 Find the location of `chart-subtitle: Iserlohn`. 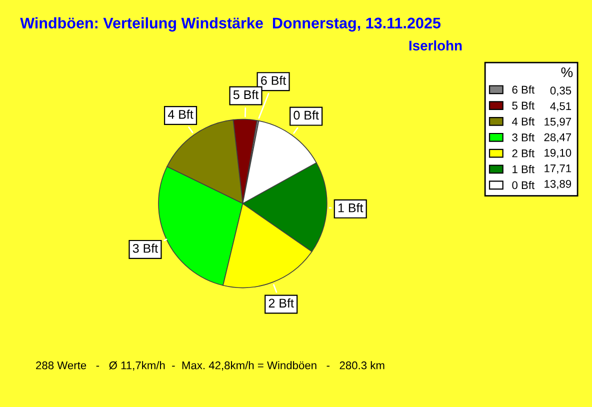

chart-subtitle: Iserlohn is located at coordinates (435, 45).